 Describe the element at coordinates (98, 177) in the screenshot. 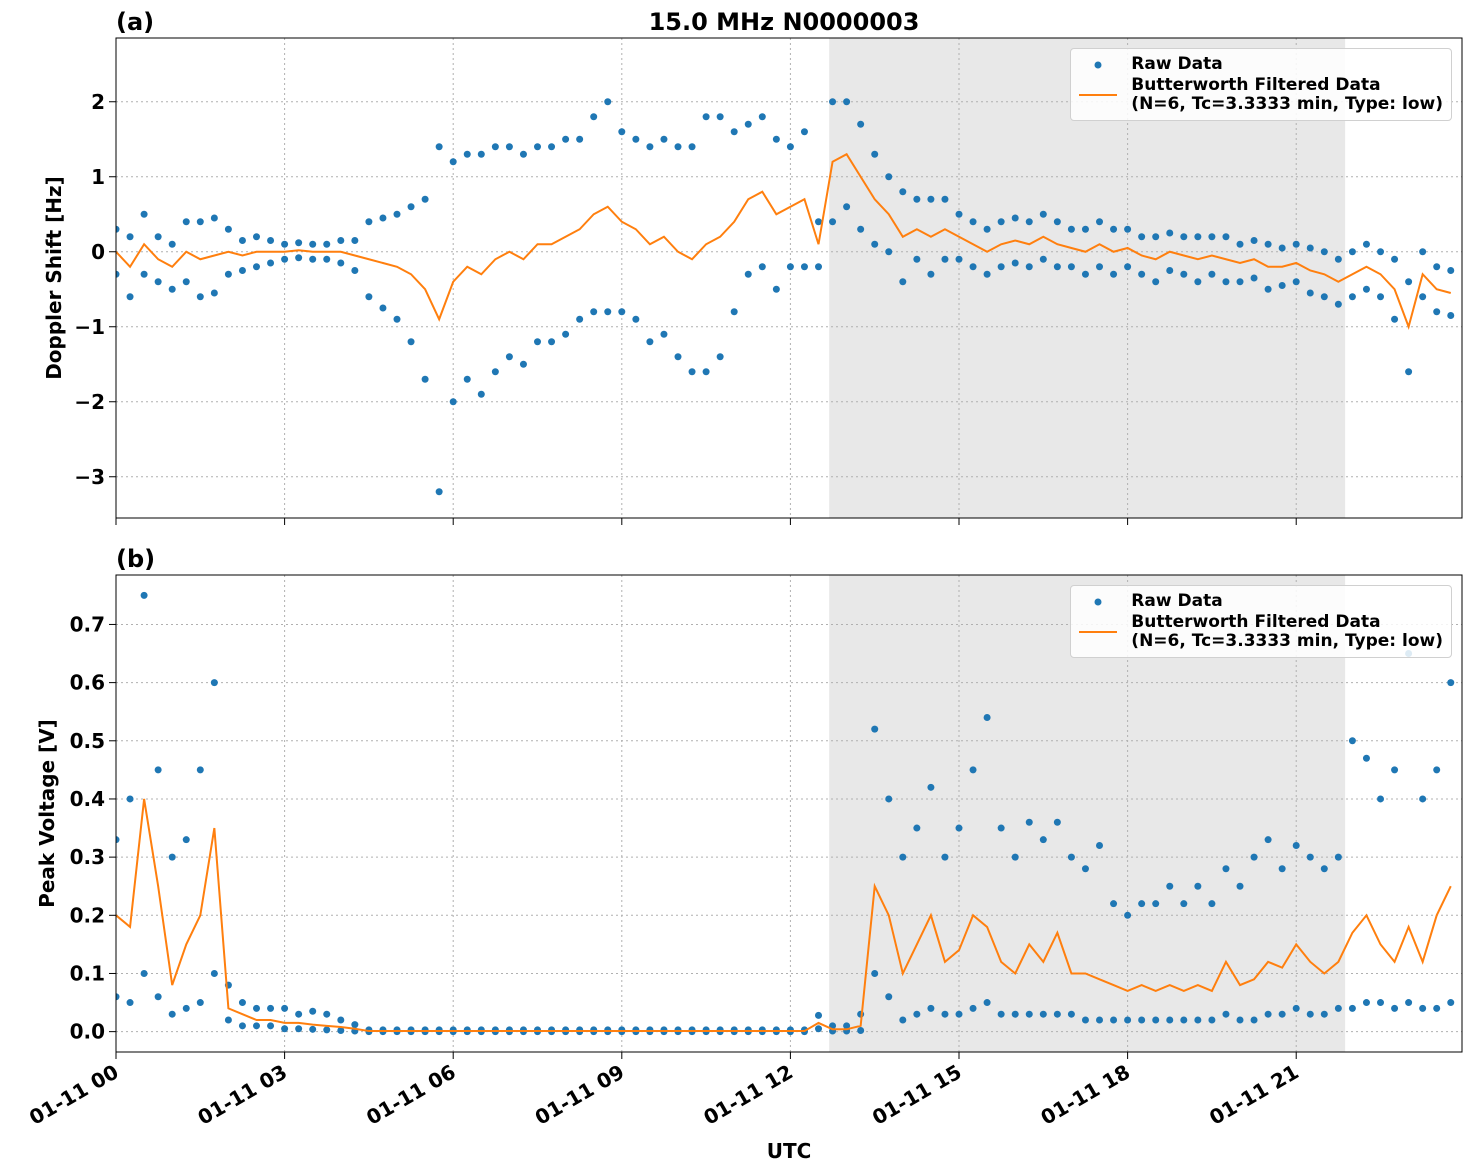

I see `y-tick-label: 1` at that location.